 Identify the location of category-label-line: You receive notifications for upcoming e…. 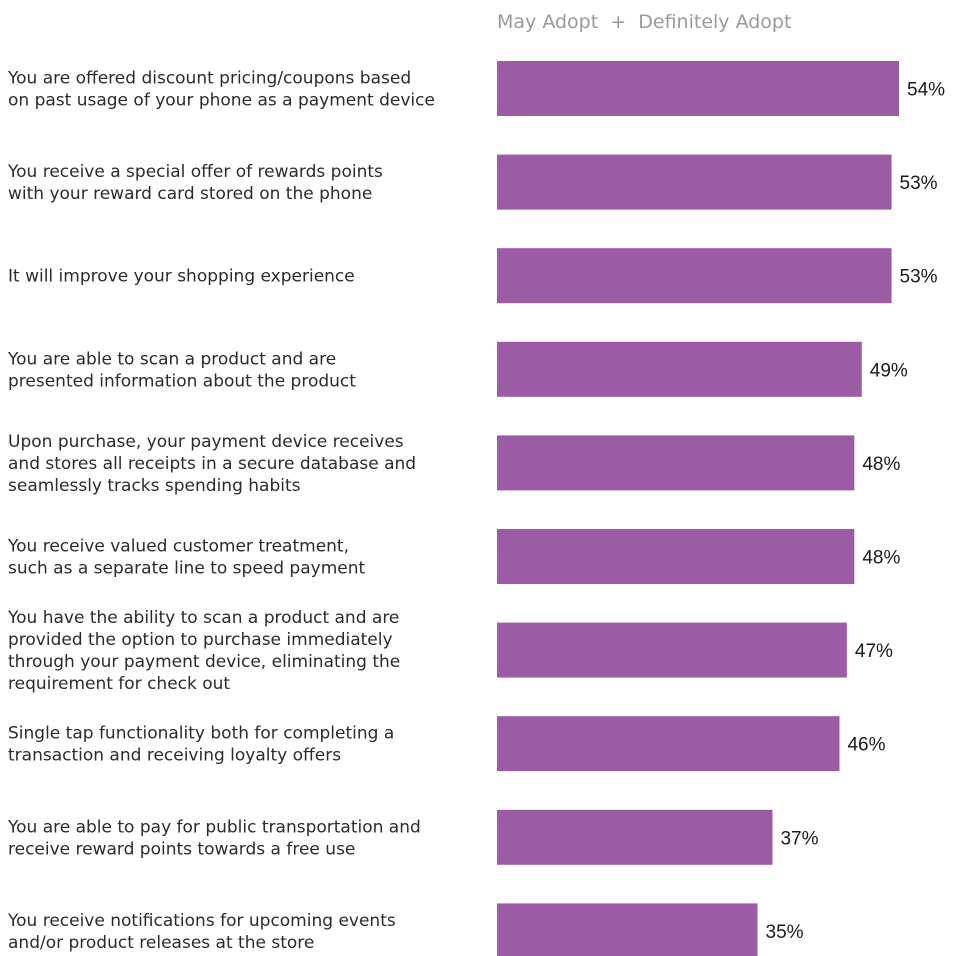
(201, 921).